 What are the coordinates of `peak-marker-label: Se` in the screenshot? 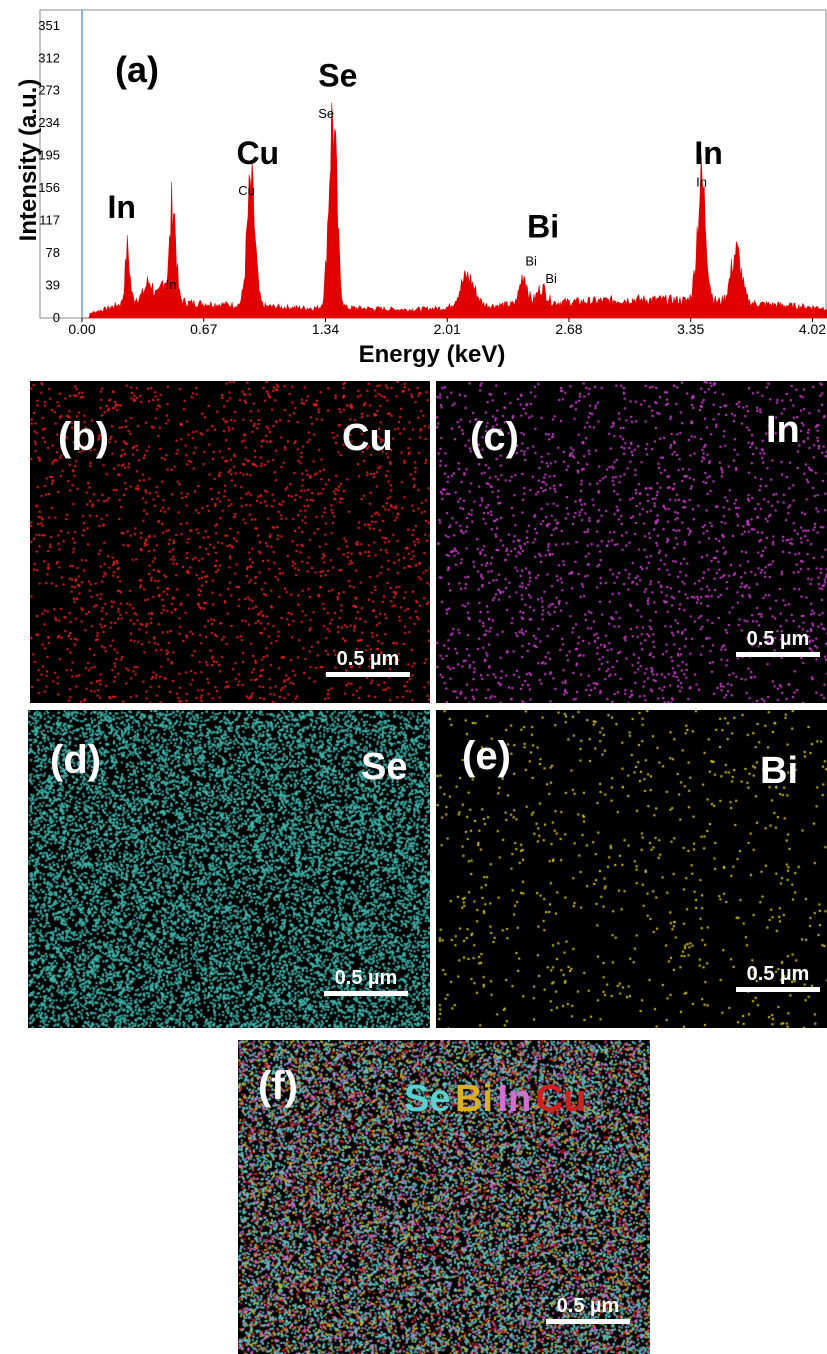 It's located at (326, 113).